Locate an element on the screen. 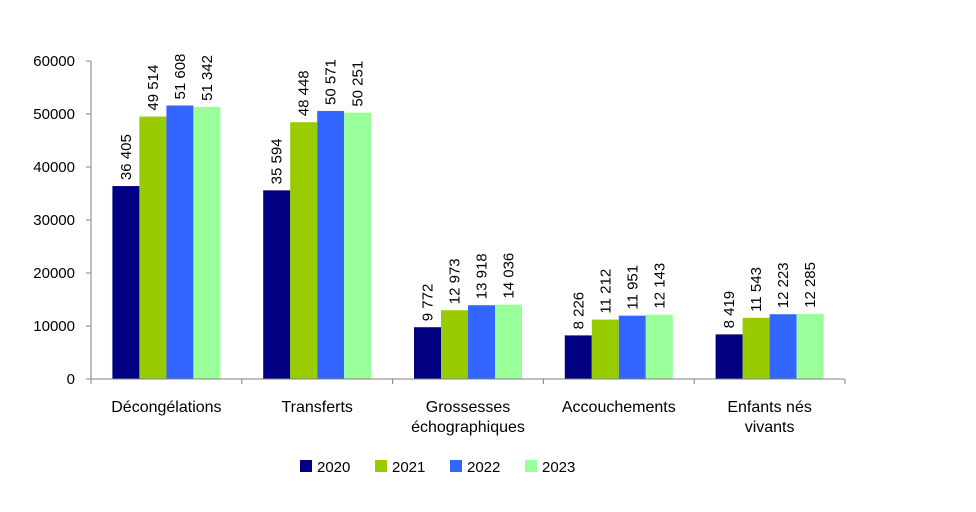 This screenshot has height=512, width=976. data-label: 9 772 is located at coordinates (428, 303).